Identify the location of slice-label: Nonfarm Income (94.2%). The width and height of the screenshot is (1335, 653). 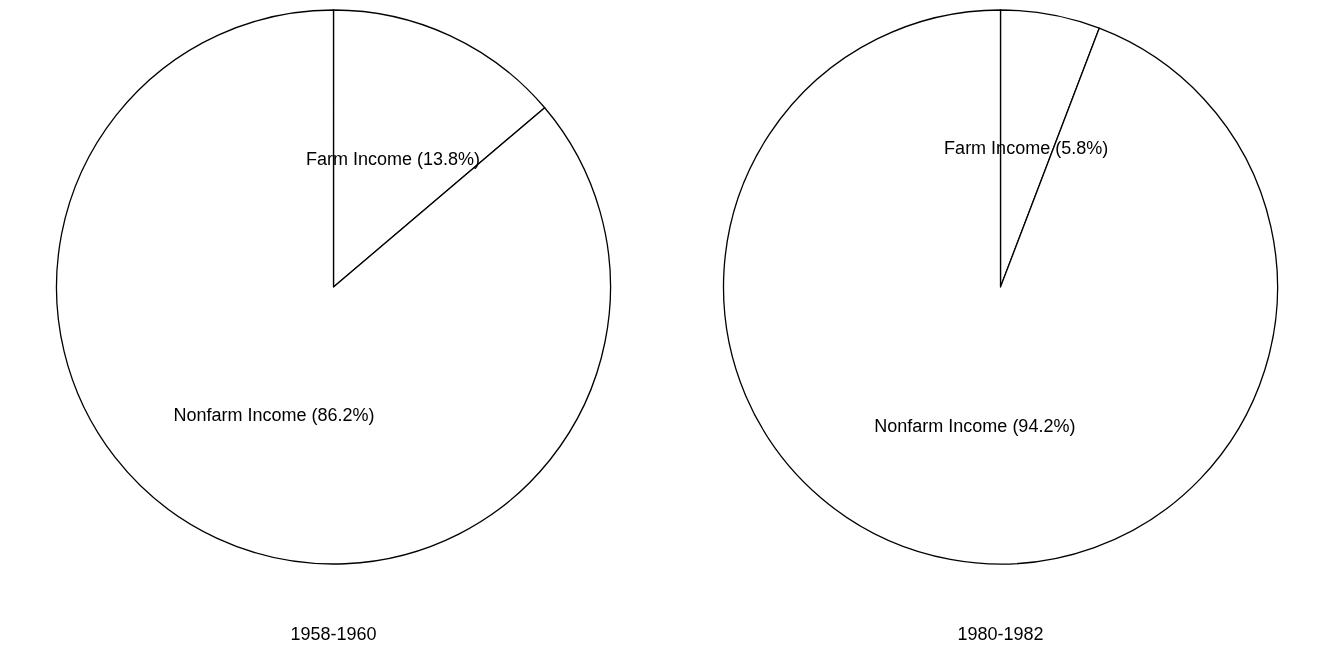
(975, 426).